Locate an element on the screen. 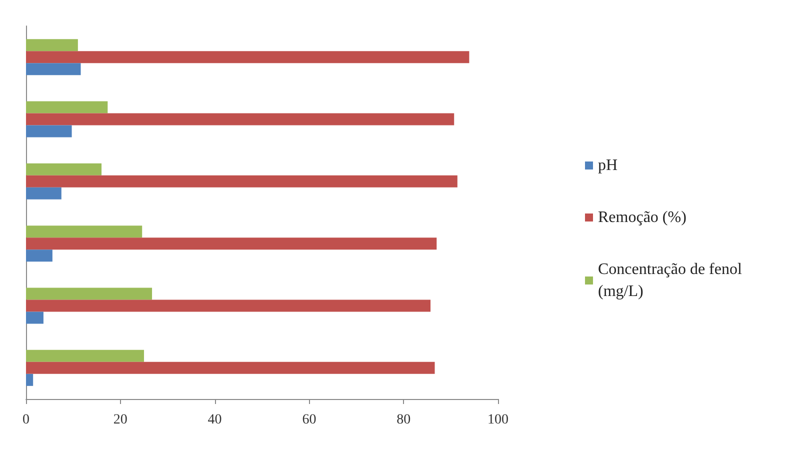 This screenshot has height=457, width=791. x-tick-label: 40 is located at coordinates (215, 420).